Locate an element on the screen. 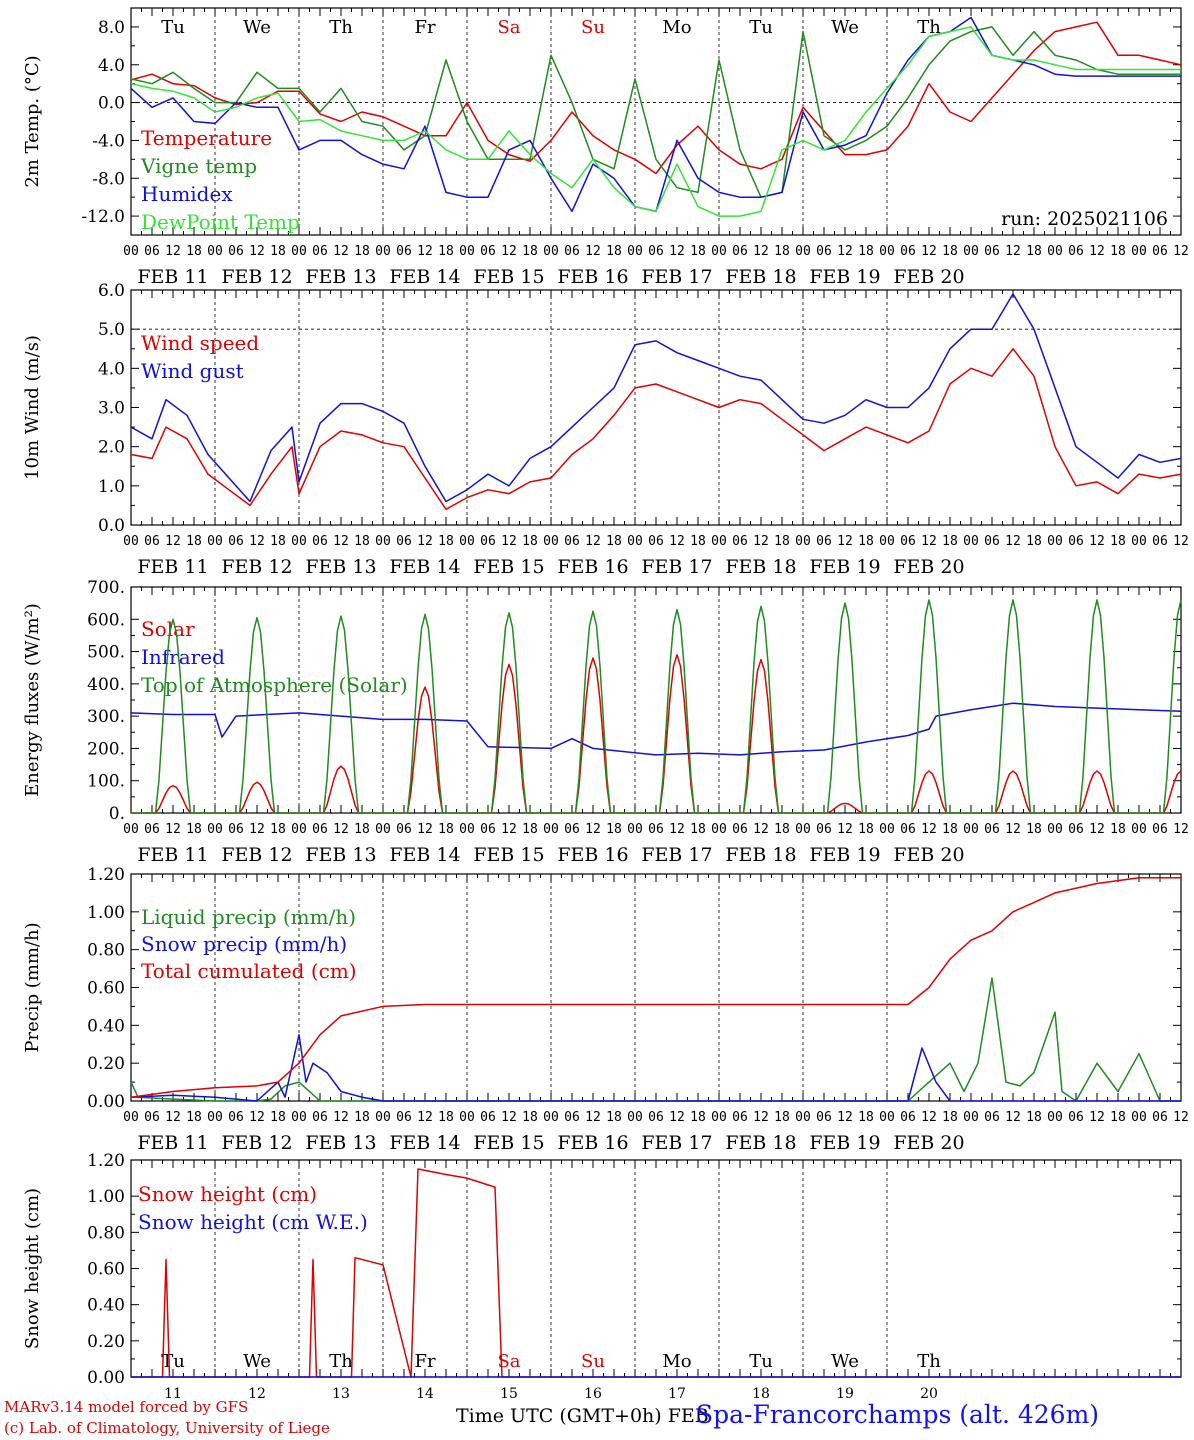 The image size is (1194, 1440). day-number-label: 20 is located at coordinates (929, 1394).